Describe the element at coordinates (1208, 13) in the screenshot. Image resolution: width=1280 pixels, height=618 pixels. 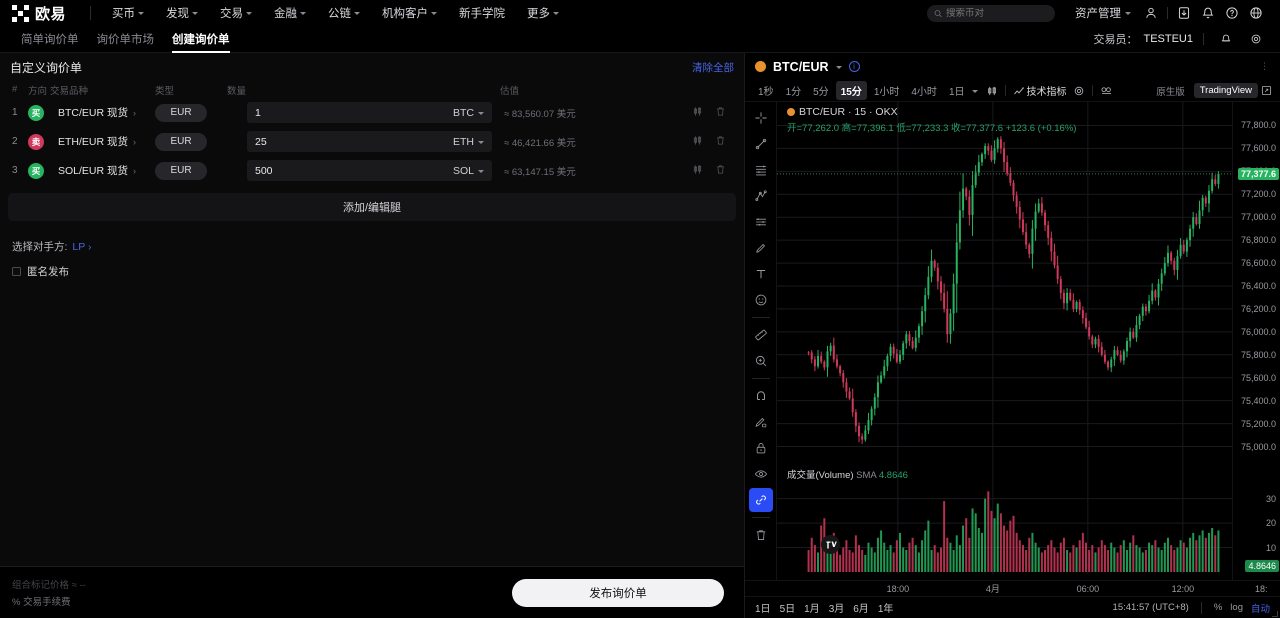
I see `notifications-button` at that location.